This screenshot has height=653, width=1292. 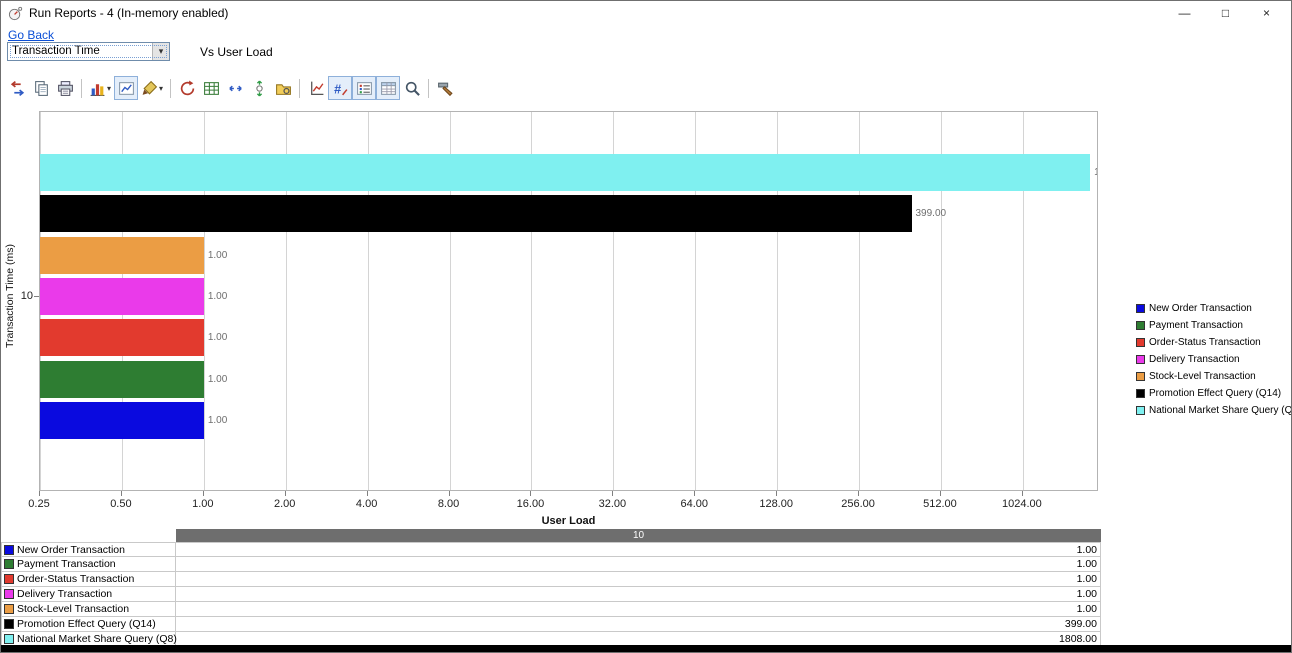 I want to click on series-name: New Order Transaction, so click(x=71, y=549).